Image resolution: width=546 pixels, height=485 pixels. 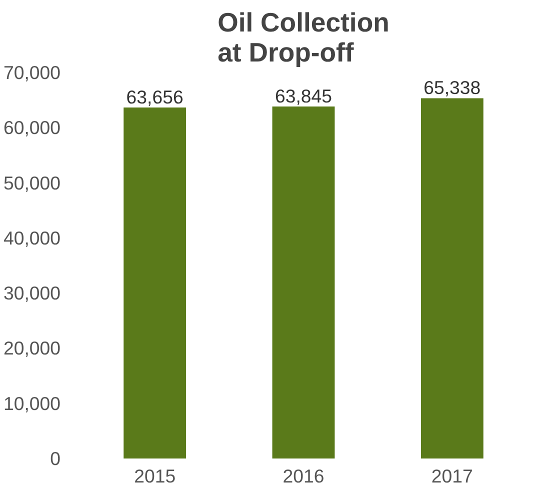 What do you see at coordinates (304, 38) in the screenshot?
I see `chart-title: Oil Collection at Drop-off` at bounding box center [304, 38].